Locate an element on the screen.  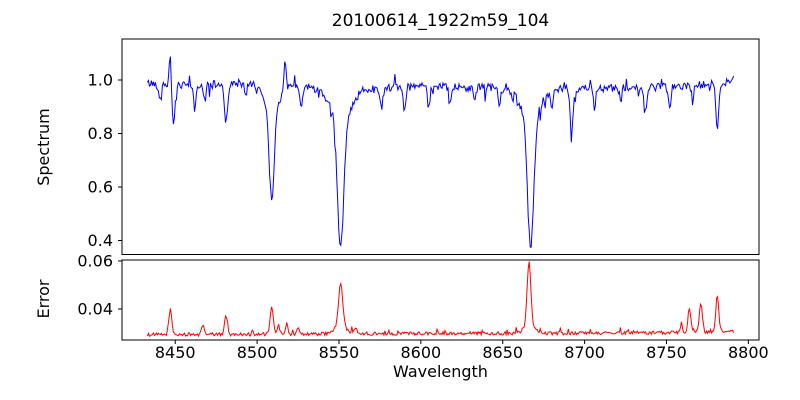
y-tick-label: 1.0 is located at coordinates (100, 80).